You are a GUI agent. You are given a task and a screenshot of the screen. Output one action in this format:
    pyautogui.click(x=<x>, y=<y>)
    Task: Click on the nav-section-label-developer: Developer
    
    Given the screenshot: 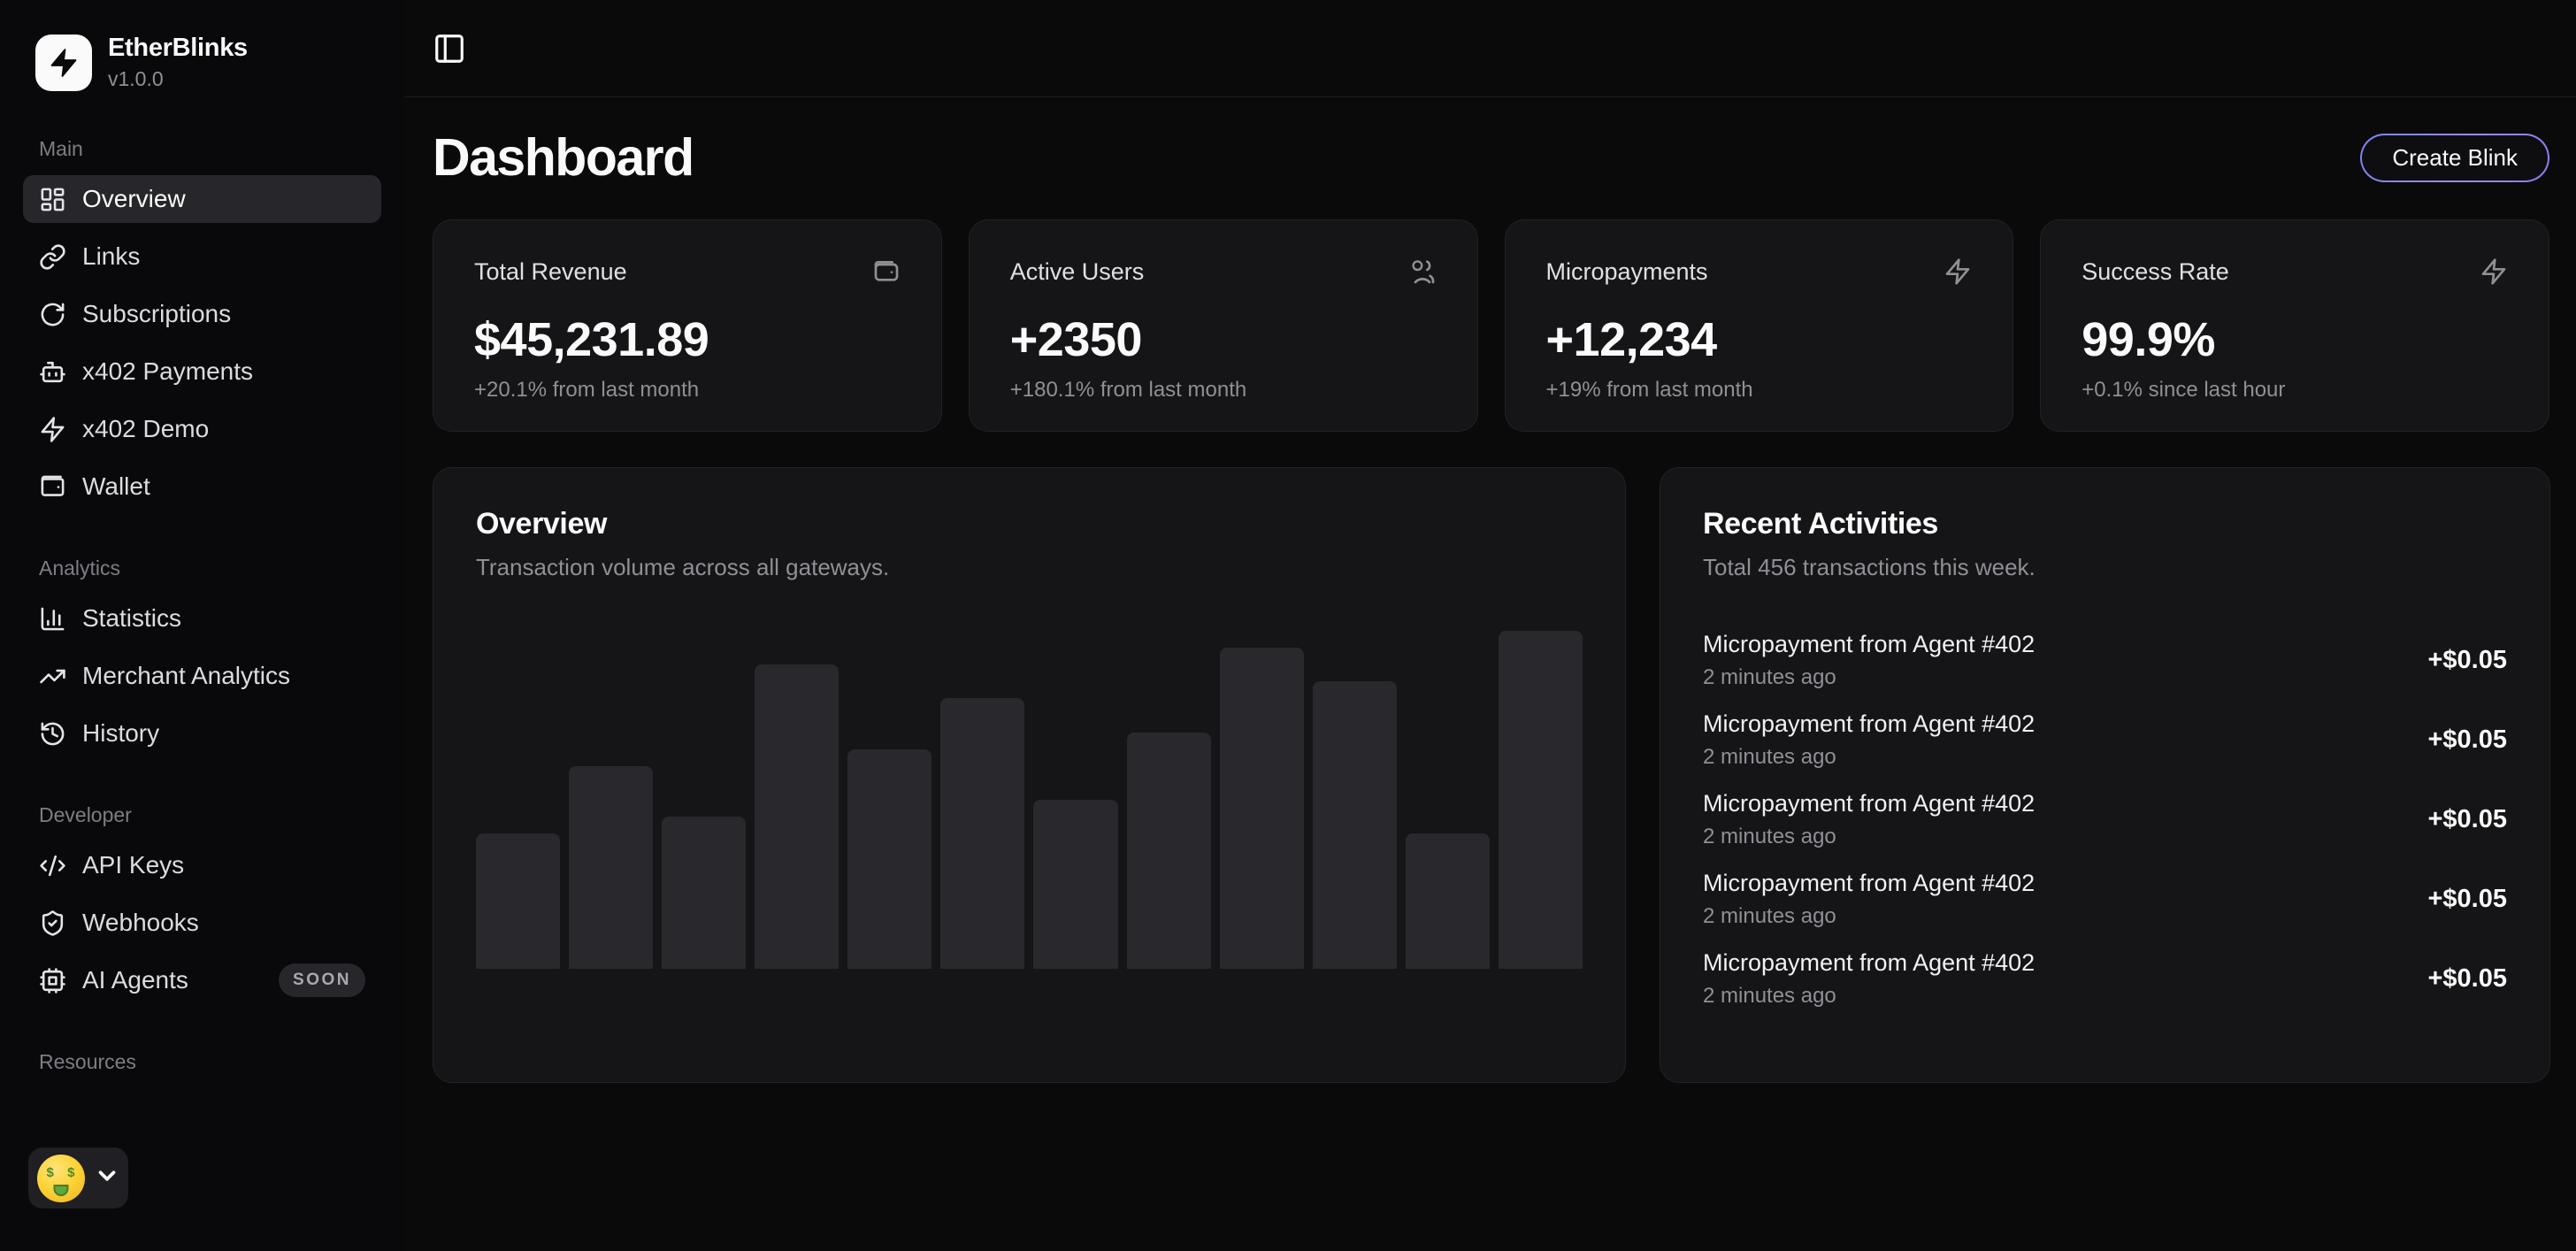 What is the action you would take?
    pyautogui.click(x=85, y=814)
    